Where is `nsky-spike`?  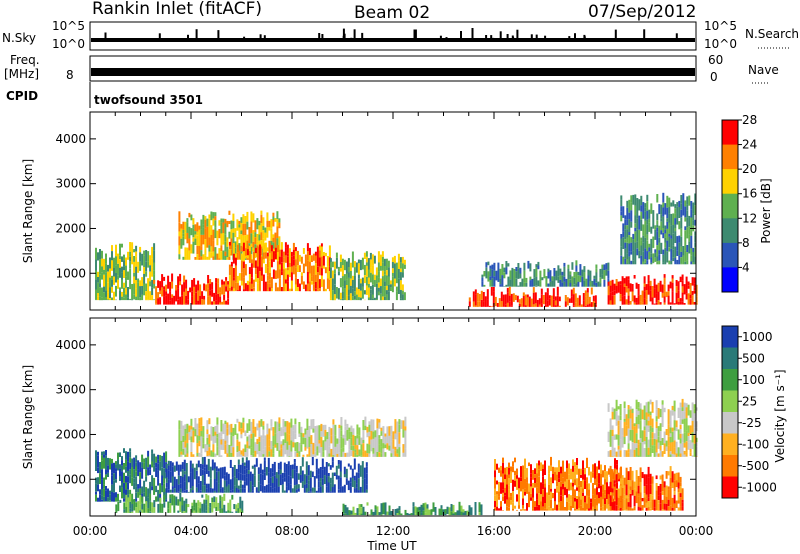 nsky-spike is located at coordinates (159, 36).